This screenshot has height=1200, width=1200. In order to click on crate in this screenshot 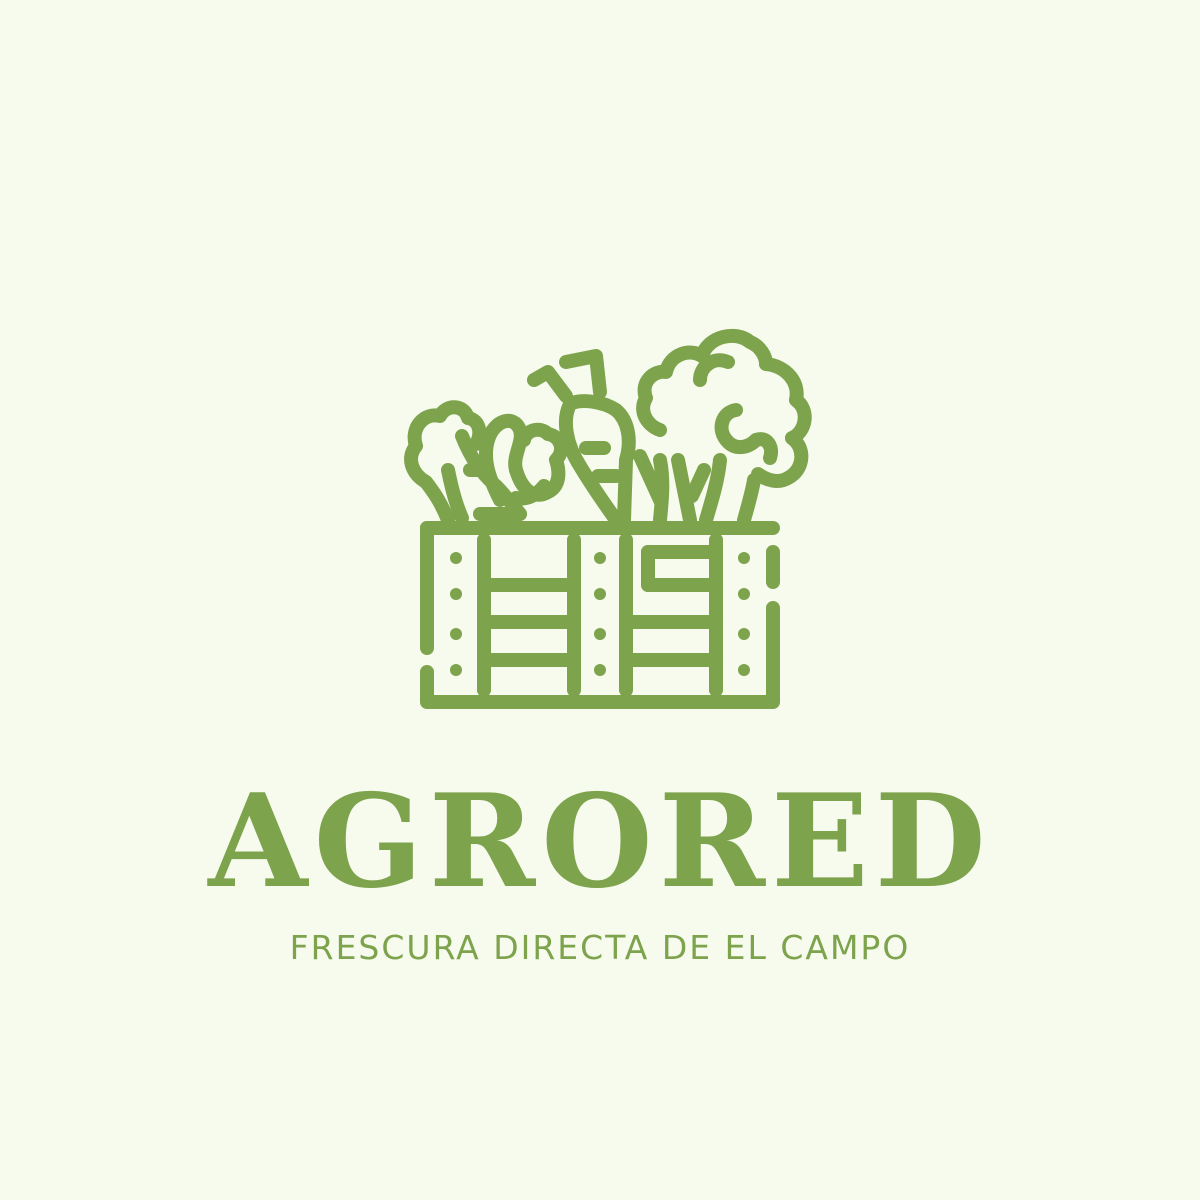, I will do `click(600, 615)`.